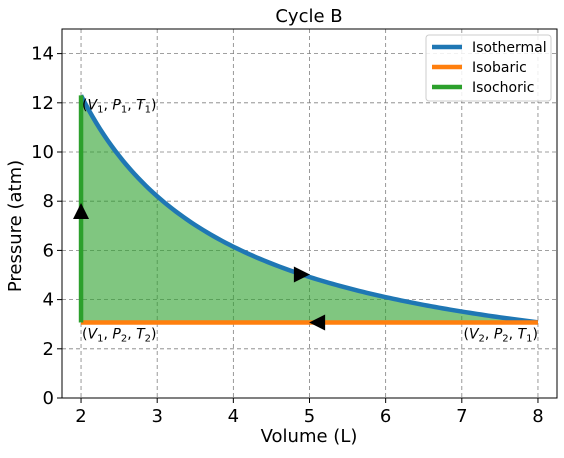 This screenshot has height=458, width=564. Describe the element at coordinates (48, 349) in the screenshot. I see `y-tick-label: 2` at that location.